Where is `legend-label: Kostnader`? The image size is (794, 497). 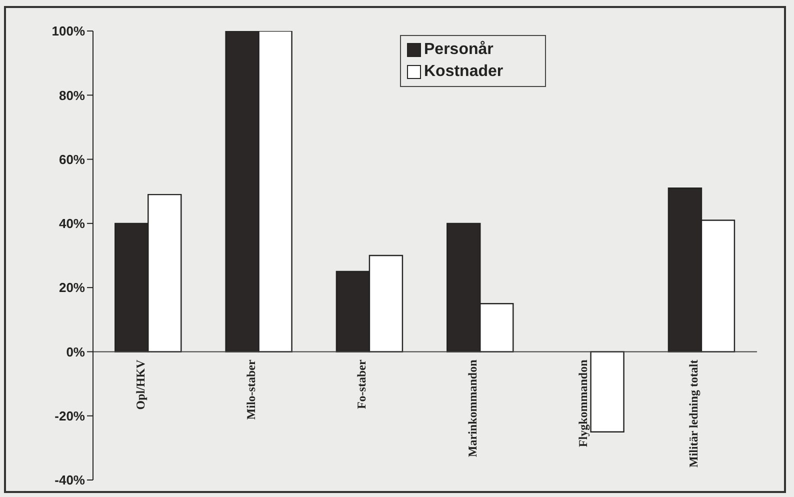
legend-label: Kostnader is located at coordinates (464, 72).